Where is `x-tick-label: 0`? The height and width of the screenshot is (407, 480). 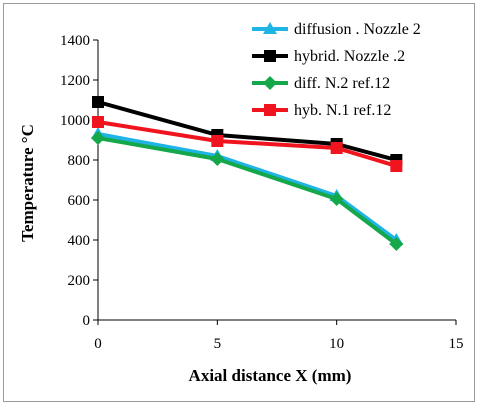 x-tick-label: 0 is located at coordinates (98, 344).